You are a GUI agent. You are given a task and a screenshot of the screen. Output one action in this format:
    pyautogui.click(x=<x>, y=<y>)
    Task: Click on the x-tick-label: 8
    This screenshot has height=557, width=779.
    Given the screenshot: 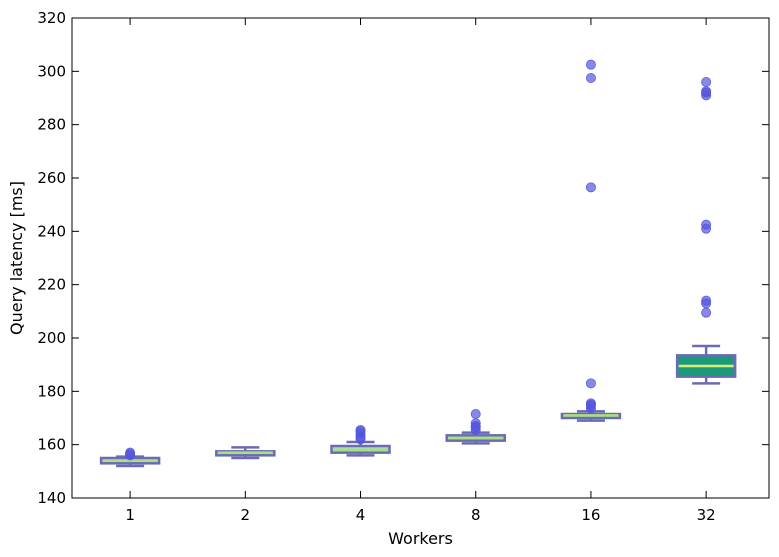 What is the action you would take?
    pyautogui.click(x=476, y=515)
    